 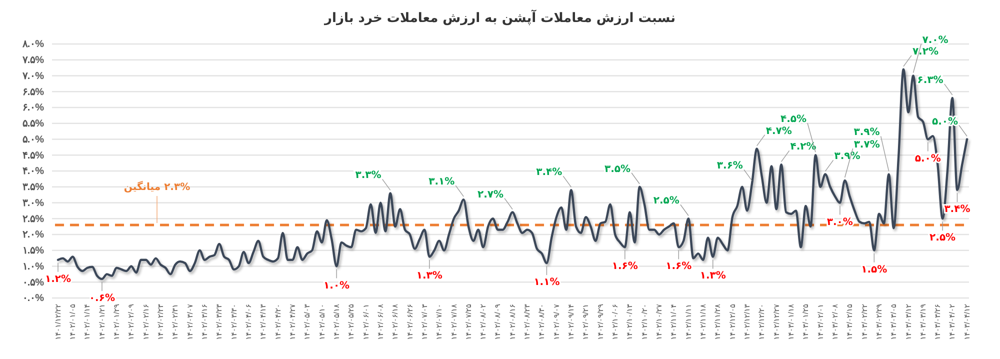 I want to click on data-label: ۲.۷%, so click(x=490, y=194).